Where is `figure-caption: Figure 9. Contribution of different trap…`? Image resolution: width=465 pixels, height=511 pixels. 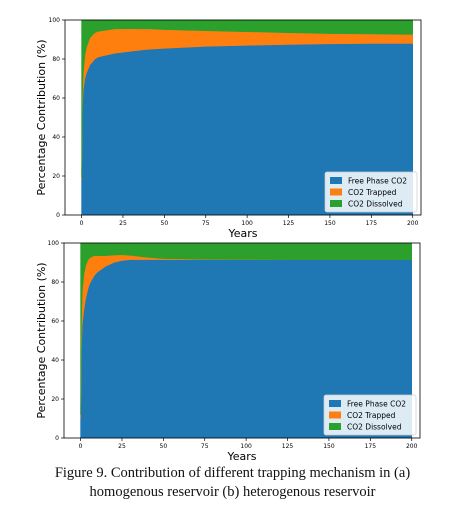
figure-caption: Figure 9. Contribution of different trap… is located at coordinates (232, 483).